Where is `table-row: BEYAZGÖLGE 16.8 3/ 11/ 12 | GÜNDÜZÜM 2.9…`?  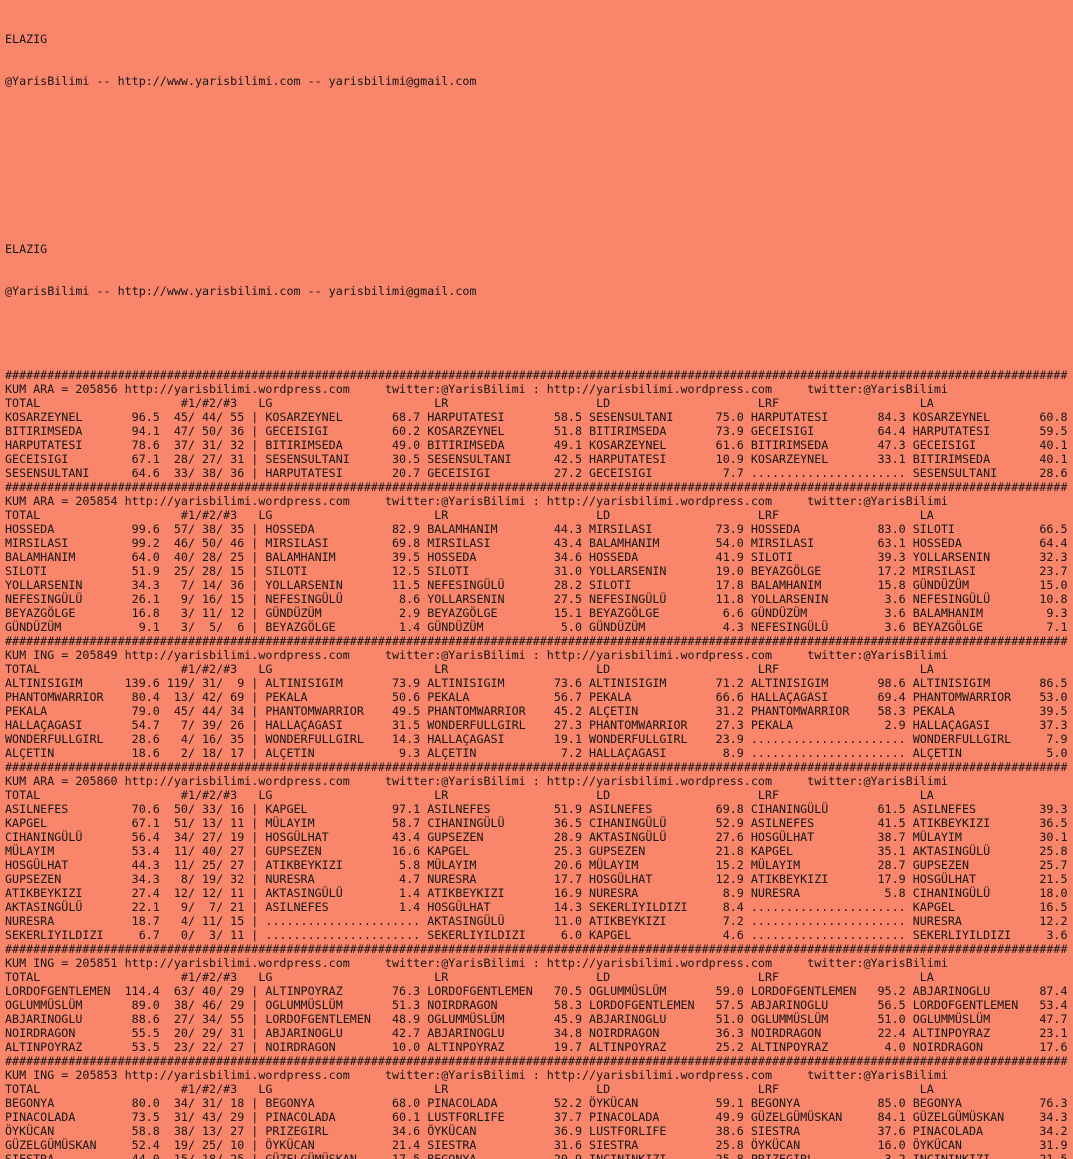 table-row: BEYAZGÖLGE 16.8 3/ 11/ 12 | GÜNDÜZÜM 2.9… is located at coordinates (536, 613).